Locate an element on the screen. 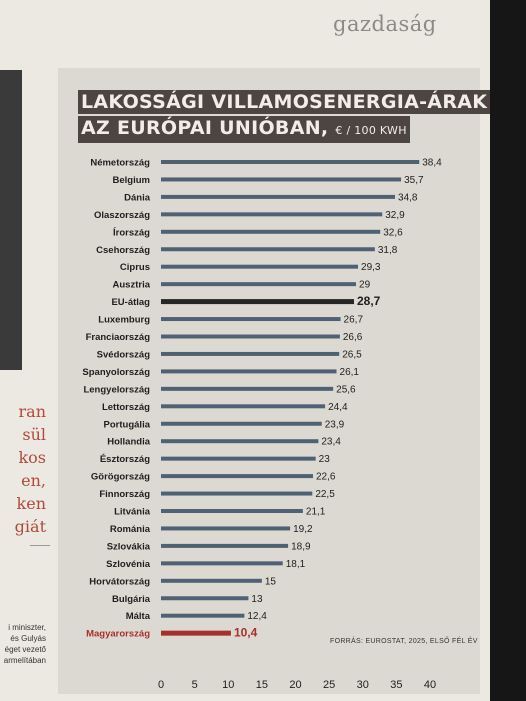  category-label-szlovenia: Szlovénia is located at coordinates (128, 564).